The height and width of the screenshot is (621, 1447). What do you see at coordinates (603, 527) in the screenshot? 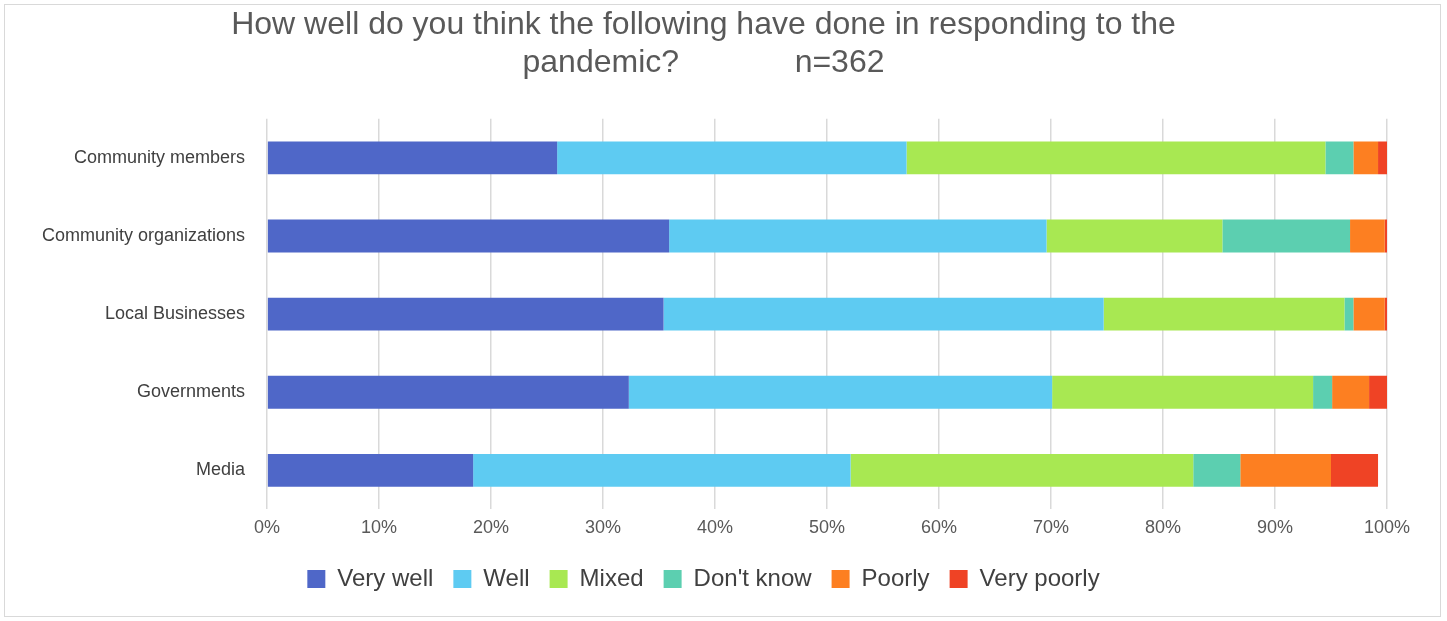
I see `x-tick-label: 30%` at bounding box center [603, 527].